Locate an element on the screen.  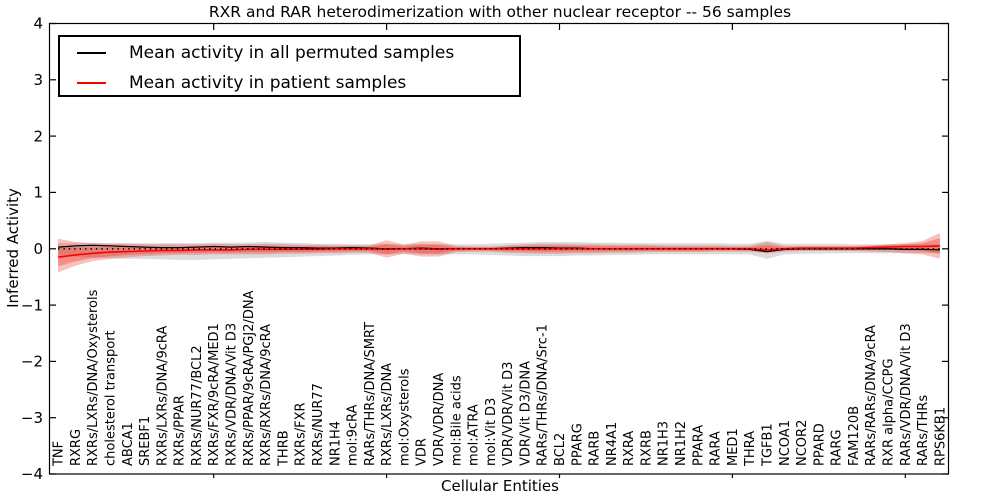
y-axis-title: Inferred Activity is located at coordinates (13, 248).